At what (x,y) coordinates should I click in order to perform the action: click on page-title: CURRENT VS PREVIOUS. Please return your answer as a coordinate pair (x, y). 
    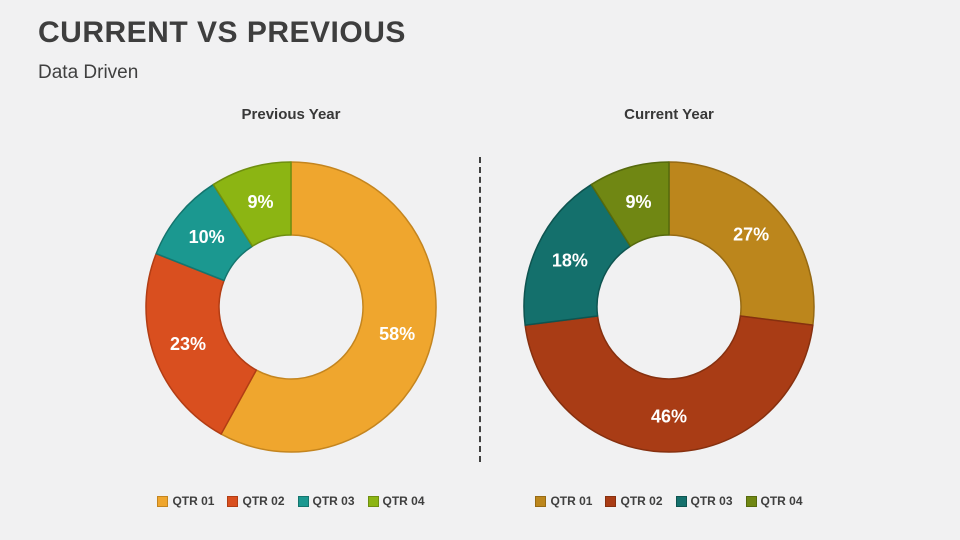
    Looking at the image, I should click on (222, 32).